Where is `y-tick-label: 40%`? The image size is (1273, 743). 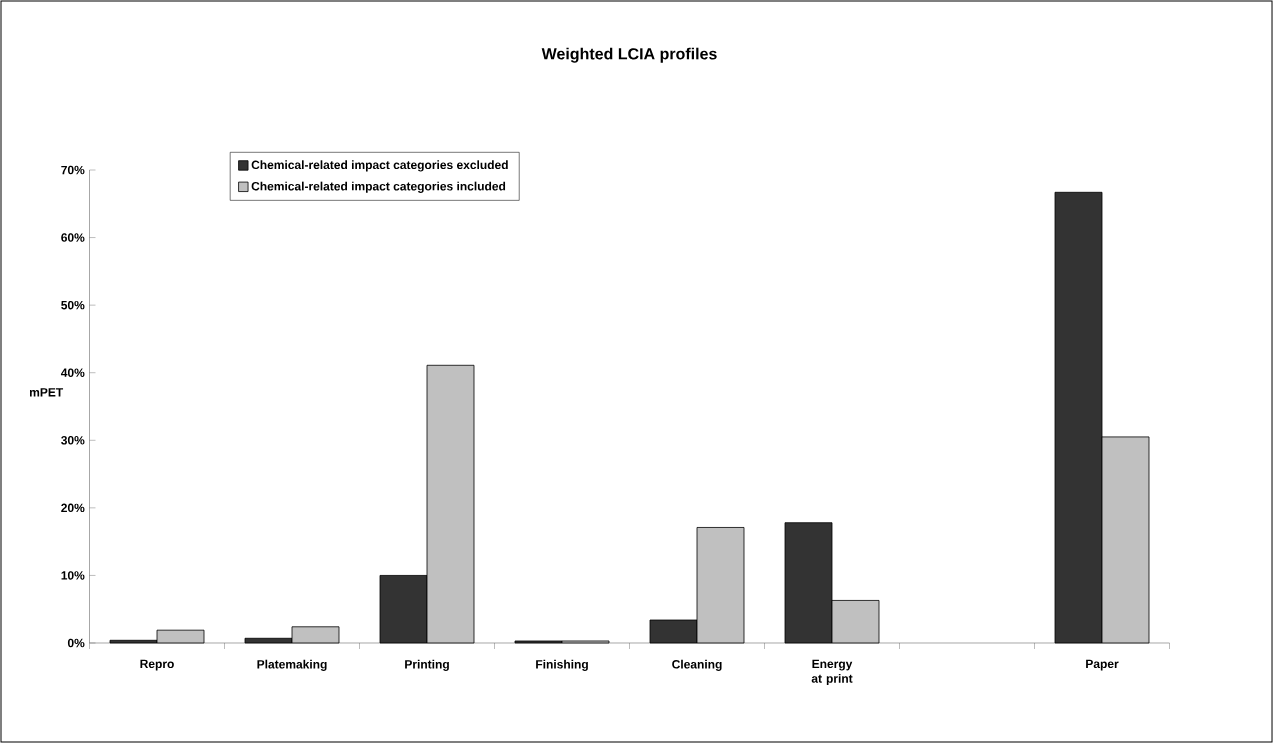
y-tick-label: 40% is located at coordinates (72, 372).